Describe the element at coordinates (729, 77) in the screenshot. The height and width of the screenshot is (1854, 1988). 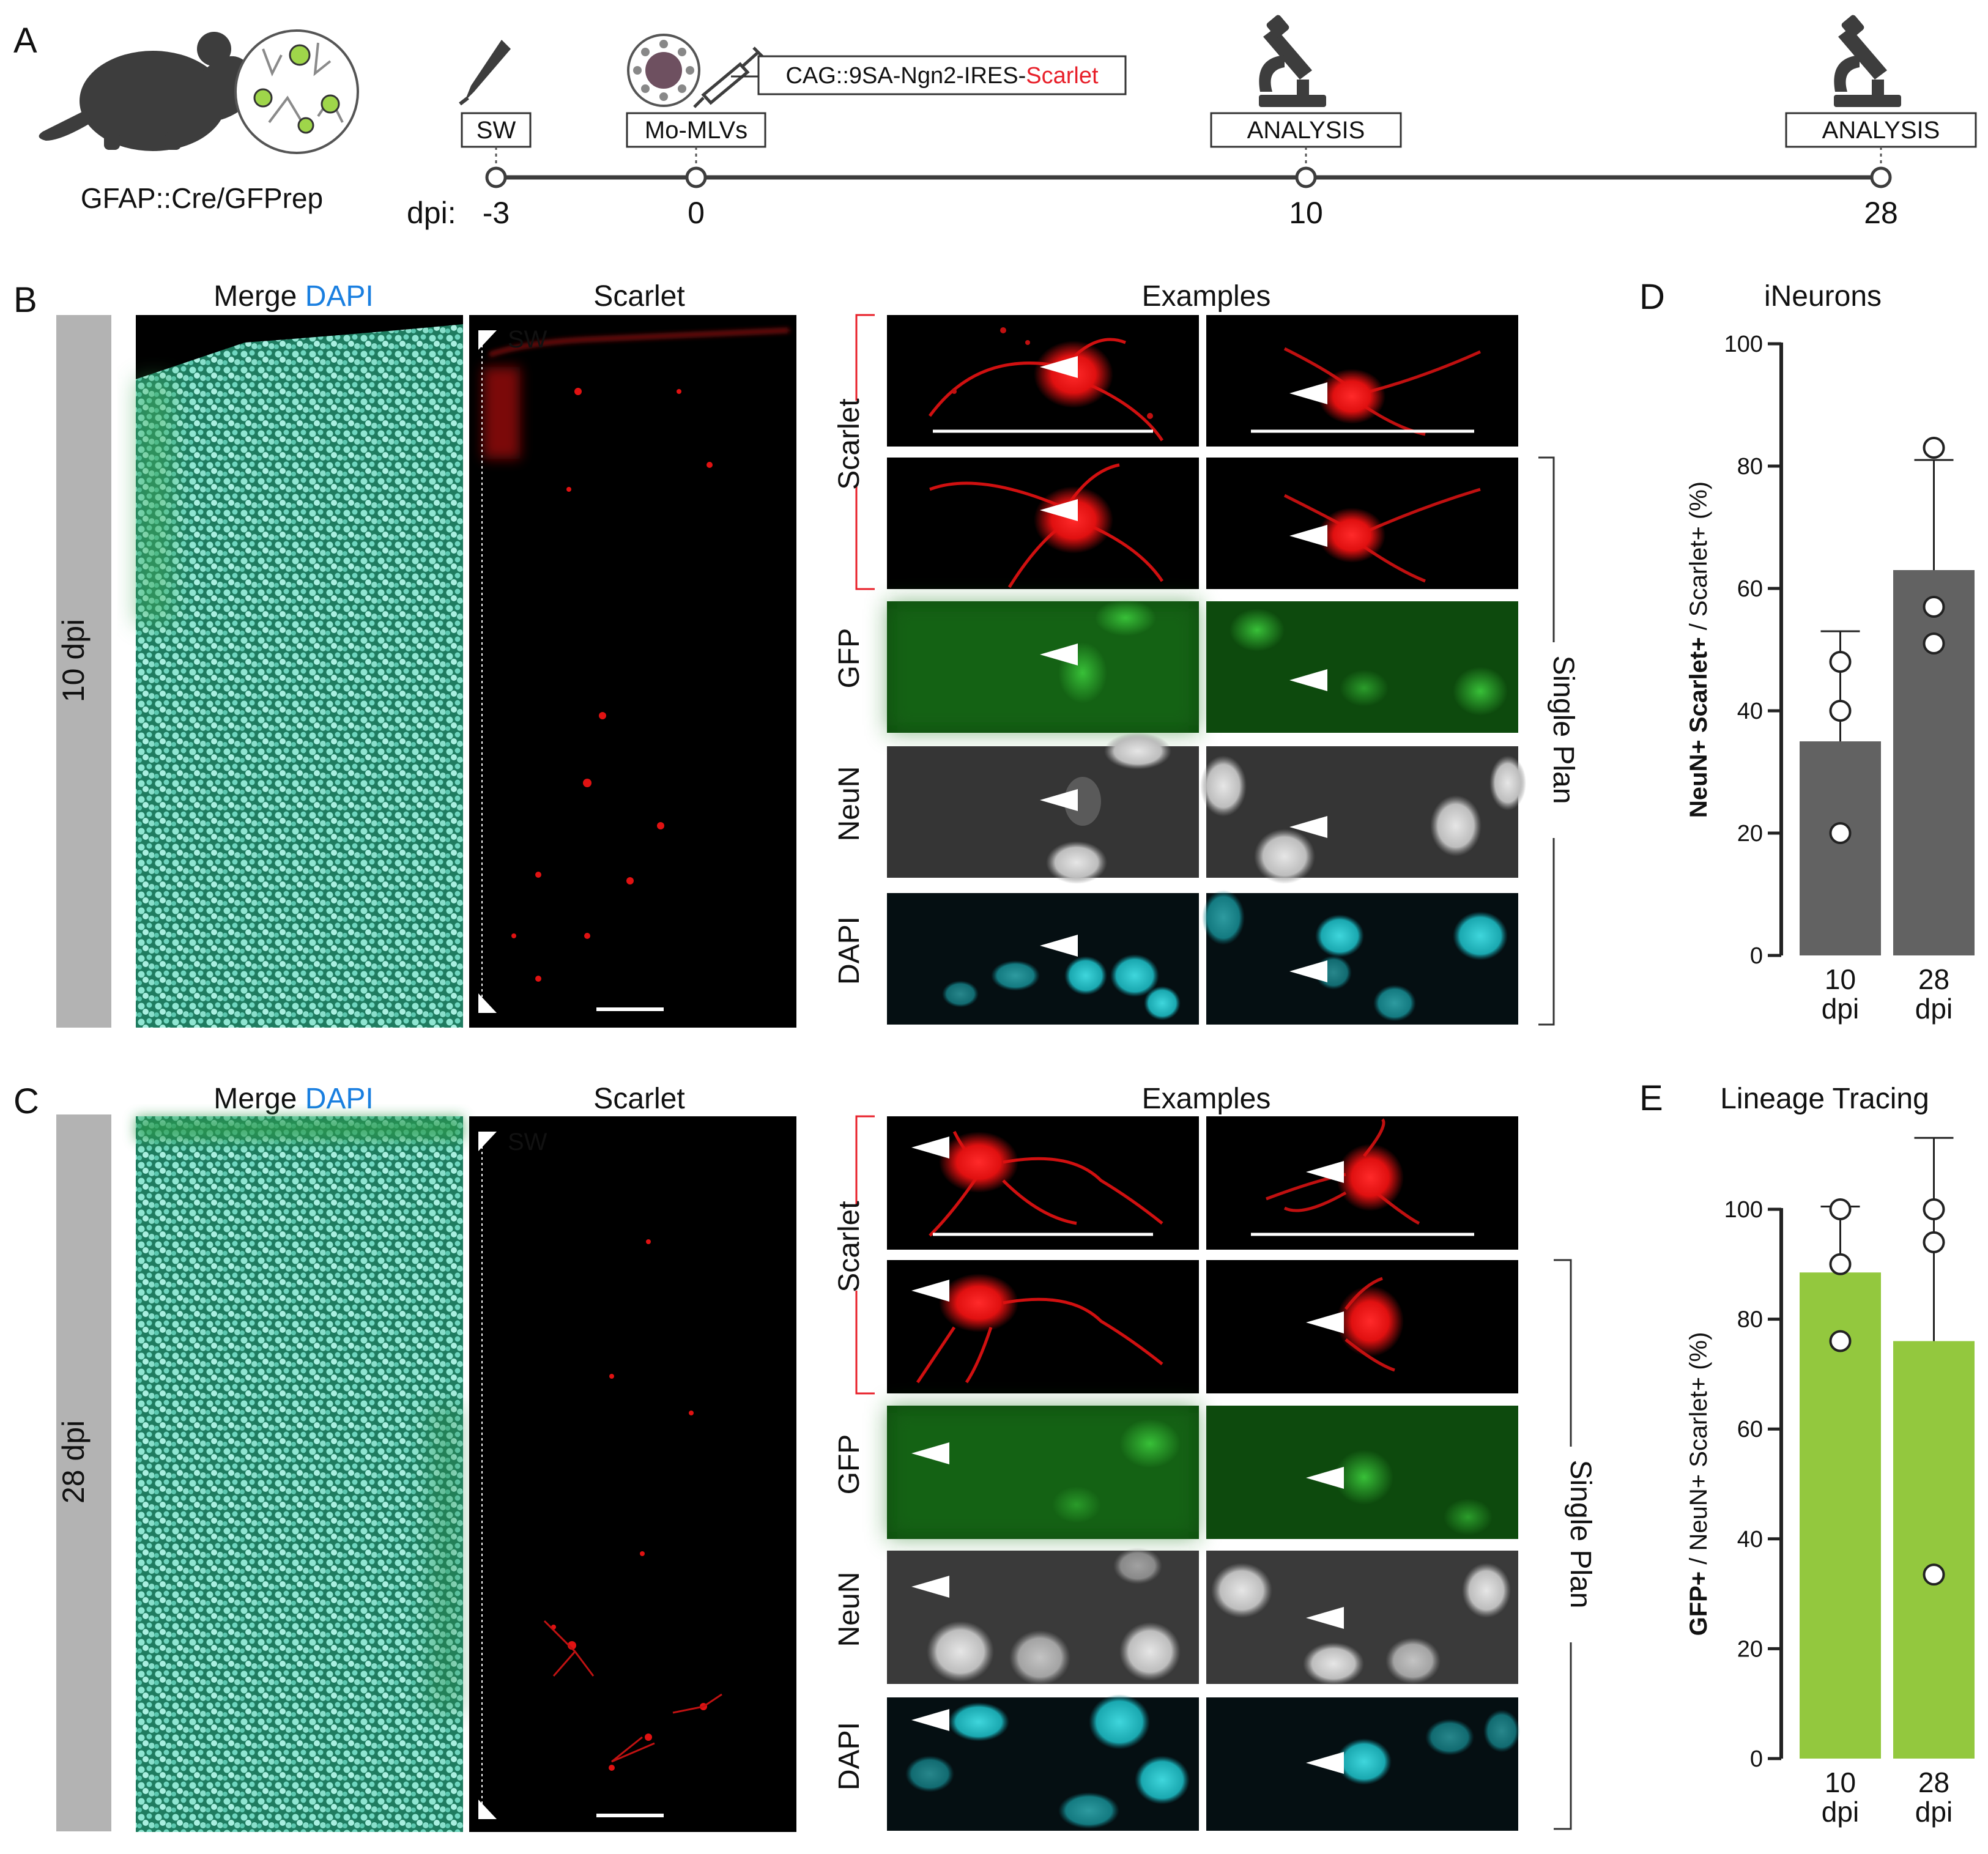
I see `syringe-icon` at that location.